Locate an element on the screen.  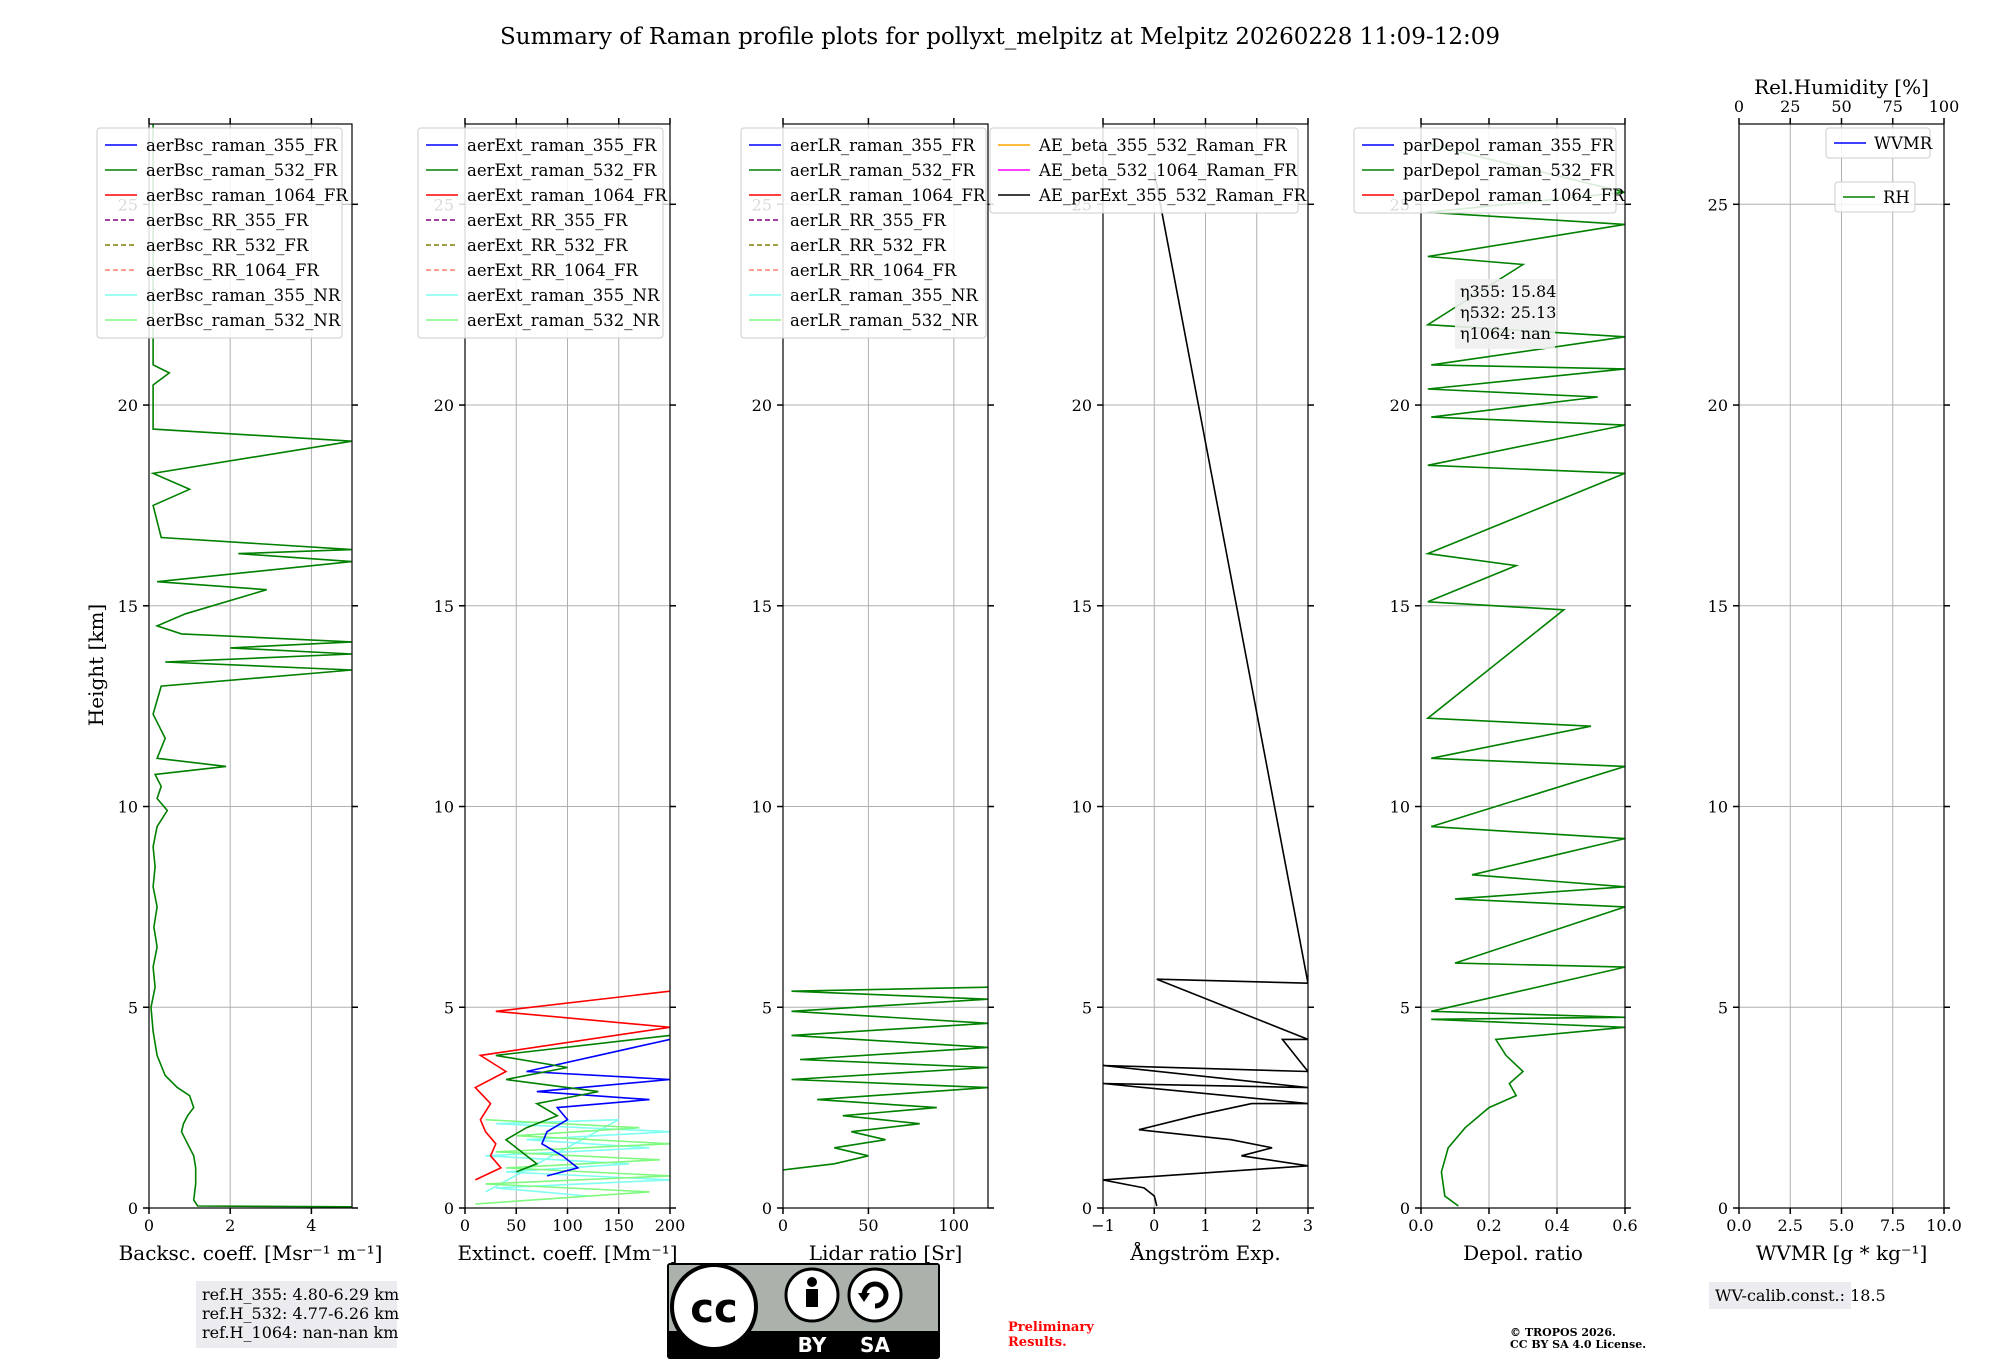
legend-label: RH is located at coordinates (1896, 197).